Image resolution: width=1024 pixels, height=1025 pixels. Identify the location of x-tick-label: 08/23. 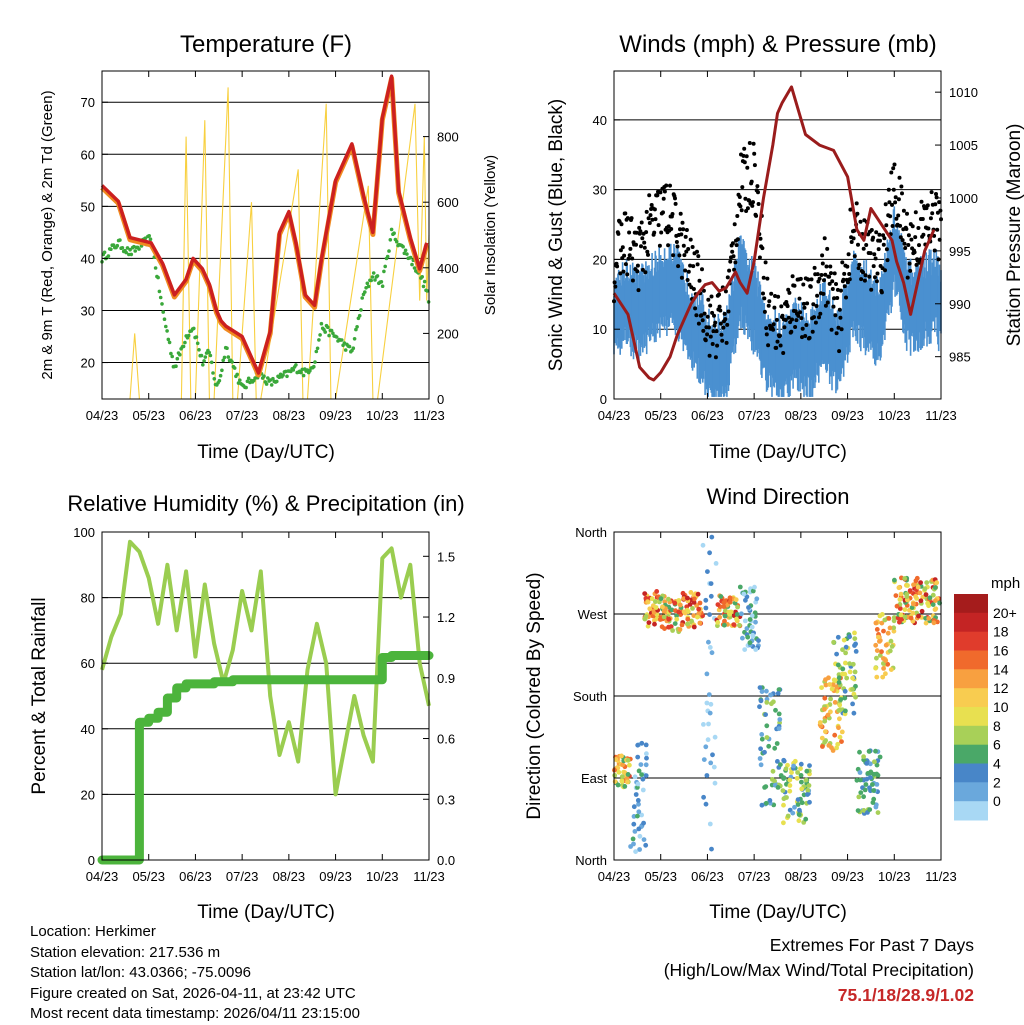
(801, 415).